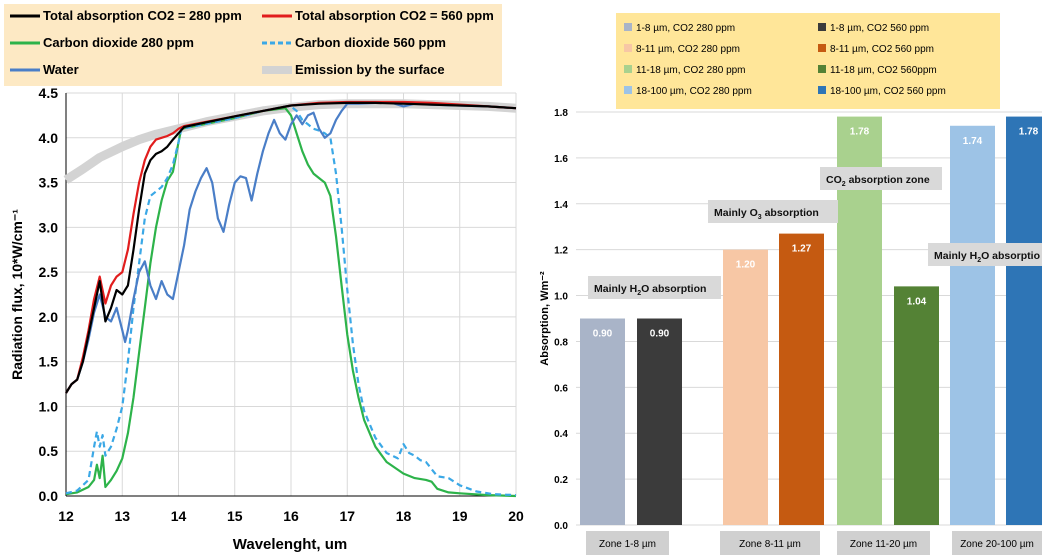 This screenshot has width=1042, height=556. I want to click on annotation-text: Mainly H2O absorption, so click(650, 290).